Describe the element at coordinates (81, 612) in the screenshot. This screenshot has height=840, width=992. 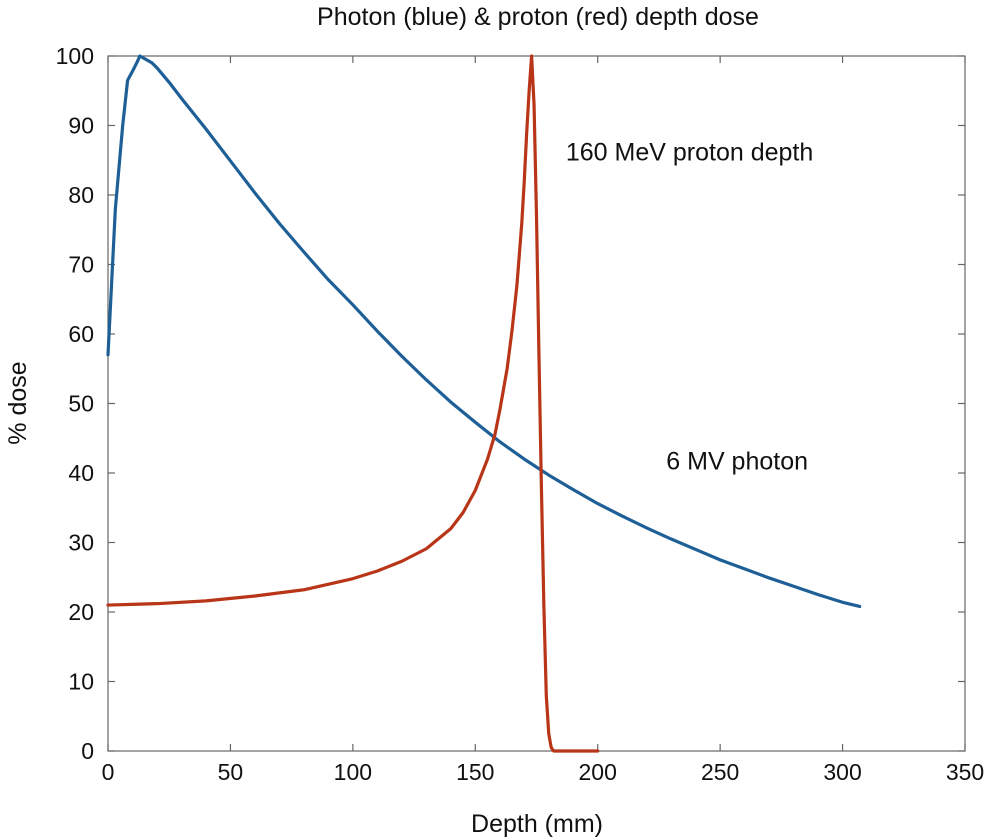
I see `y-tick-label: 20` at that location.